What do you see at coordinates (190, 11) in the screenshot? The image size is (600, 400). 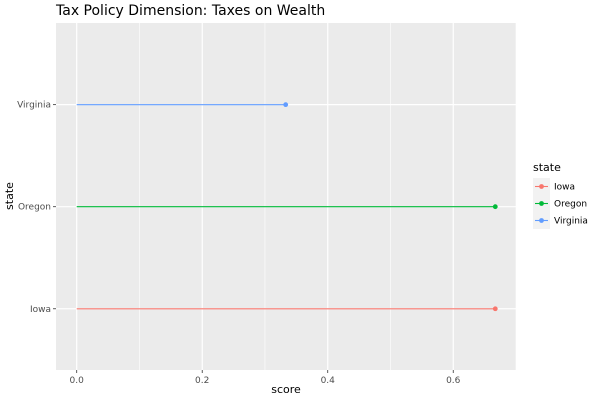 I see `chart-title: Tax Policy Dimension: Taxes on Wealth` at bounding box center [190, 11].